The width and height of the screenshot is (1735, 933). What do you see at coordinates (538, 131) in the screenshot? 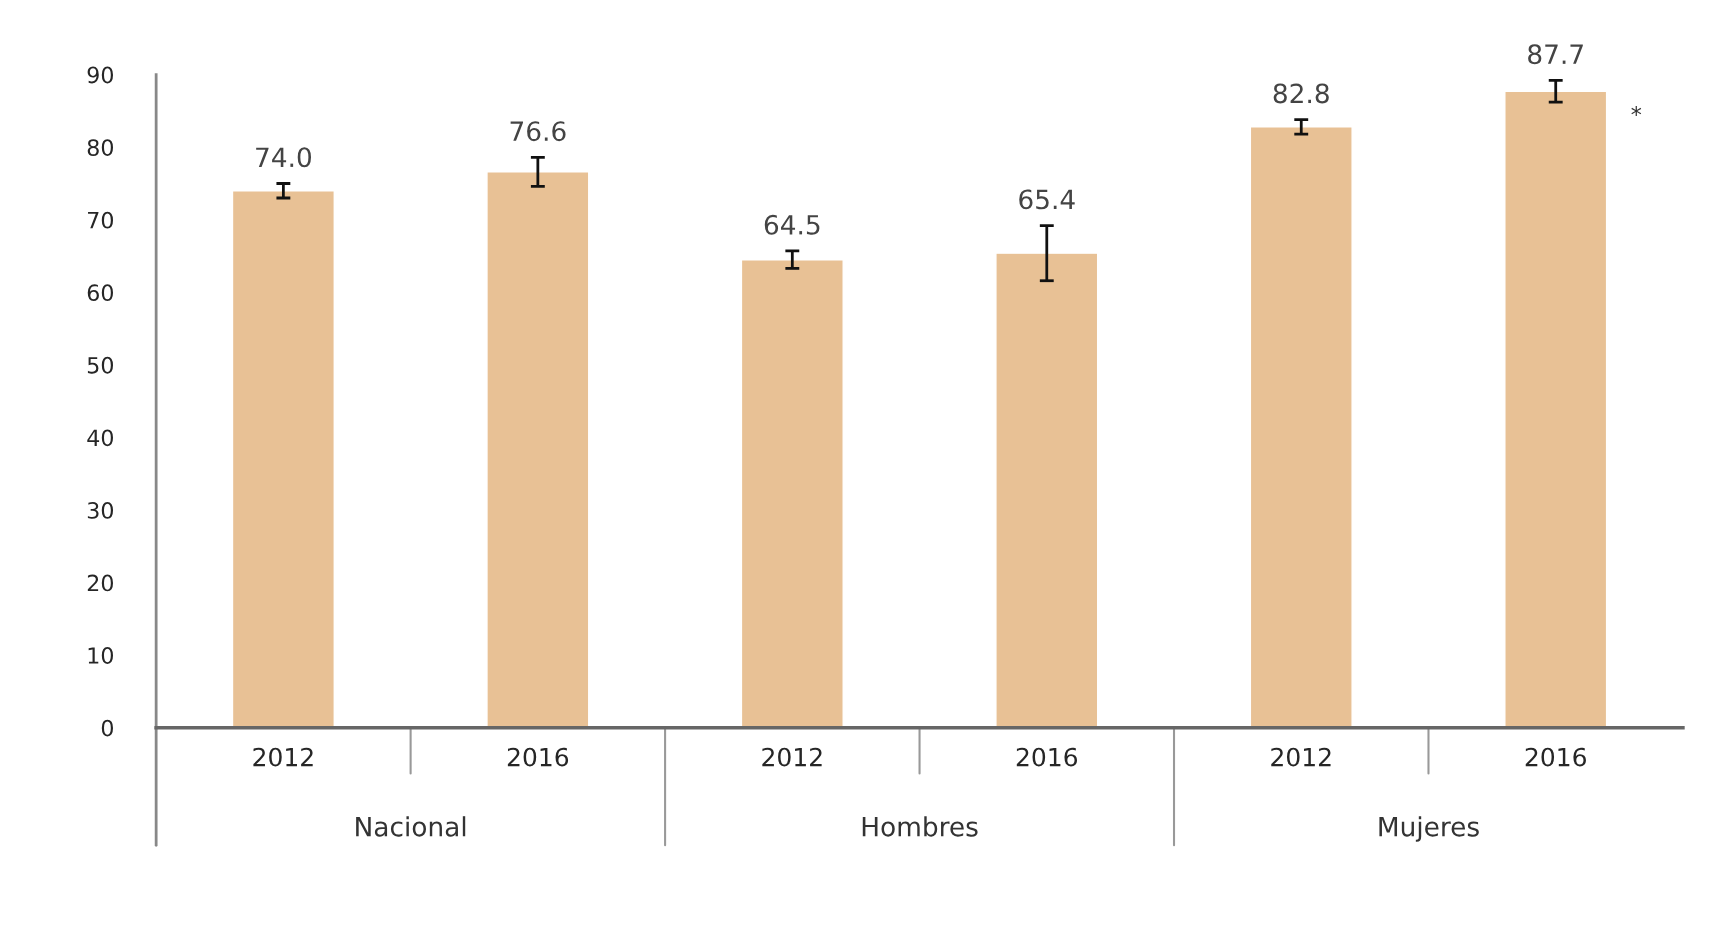
I see `data-label: 76.6` at bounding box center [538, 131].